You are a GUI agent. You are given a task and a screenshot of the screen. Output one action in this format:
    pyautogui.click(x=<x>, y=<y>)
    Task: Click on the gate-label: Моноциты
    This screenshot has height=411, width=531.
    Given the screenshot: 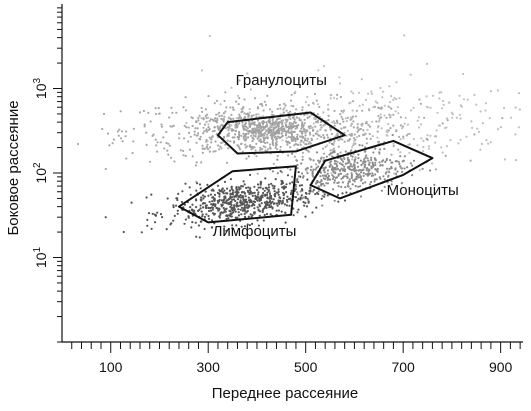 What is the action you would take?
    pyautogui.click(x=423, y=190)
    